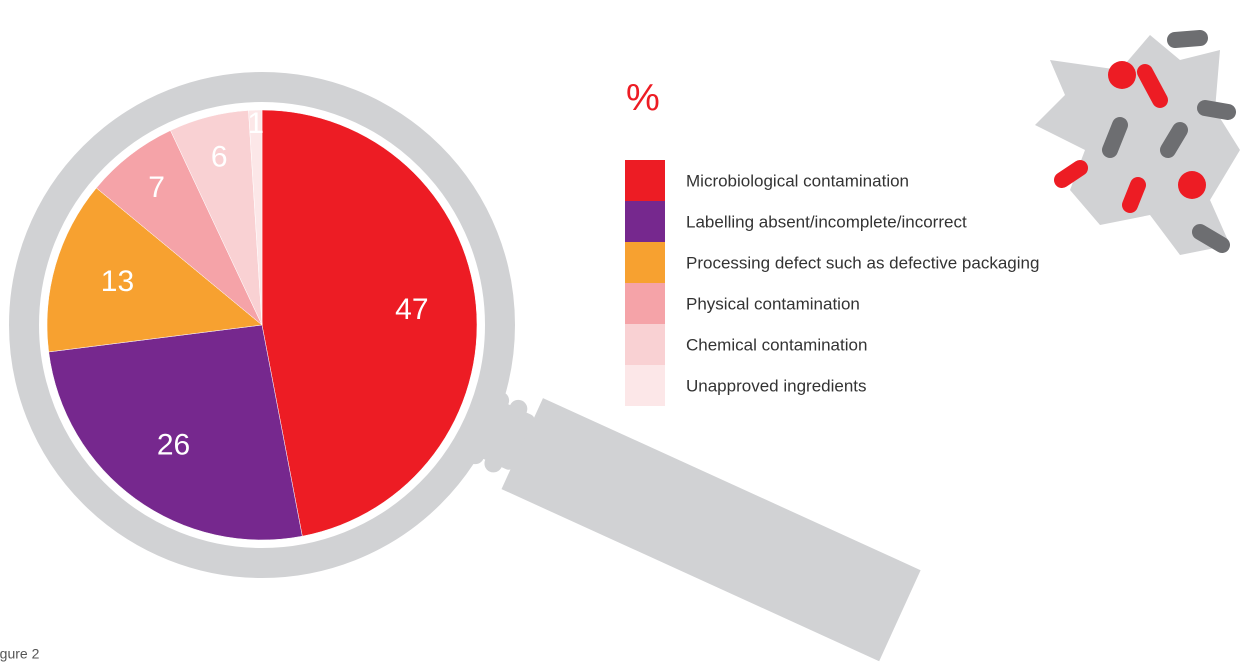  What do you see at coordinates (173, 445) in the screenshot?
I see `data-label: 26` at bounding box center [173, 445].